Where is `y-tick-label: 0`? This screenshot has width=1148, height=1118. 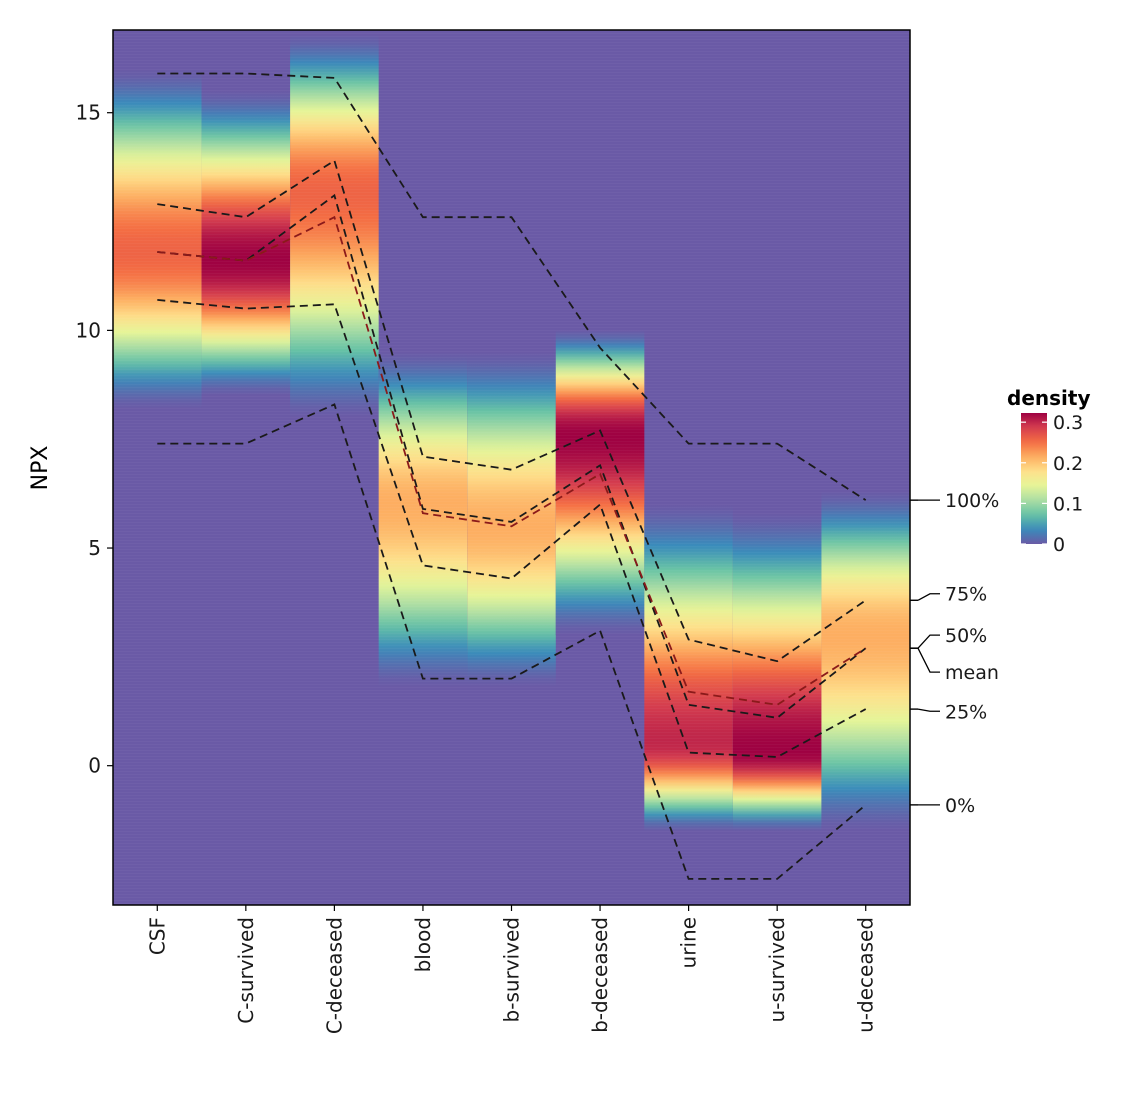
y-tick-label: 0 is located at coordinates (94, 766).